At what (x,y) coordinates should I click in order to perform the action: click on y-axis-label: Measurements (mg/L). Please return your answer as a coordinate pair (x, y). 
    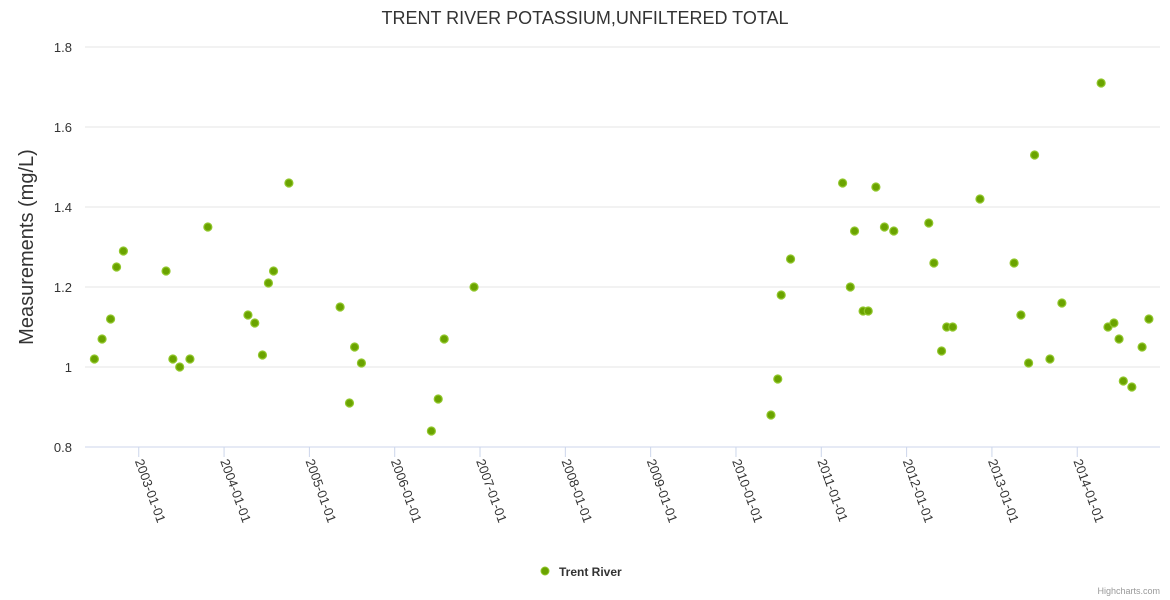
    Looking at the image, I should click on (27, 247).